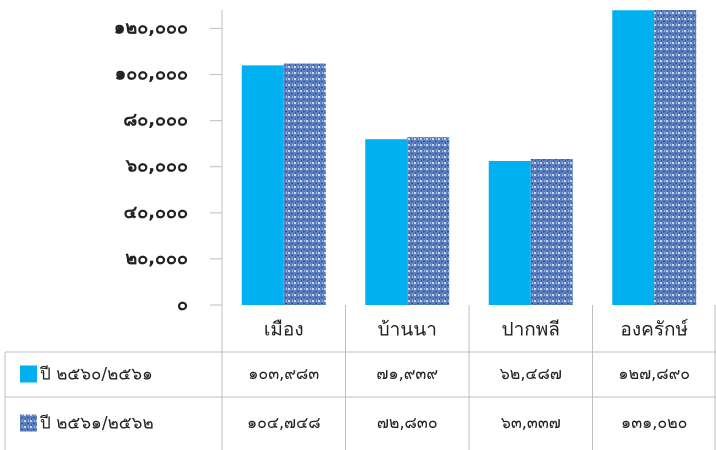 The image size is (716, 450). What do you see at coordinates (654, 422) in the screenshot?
I see `data-label: ๑๓๑,๐๒๐` at bounding box center [654, 422].